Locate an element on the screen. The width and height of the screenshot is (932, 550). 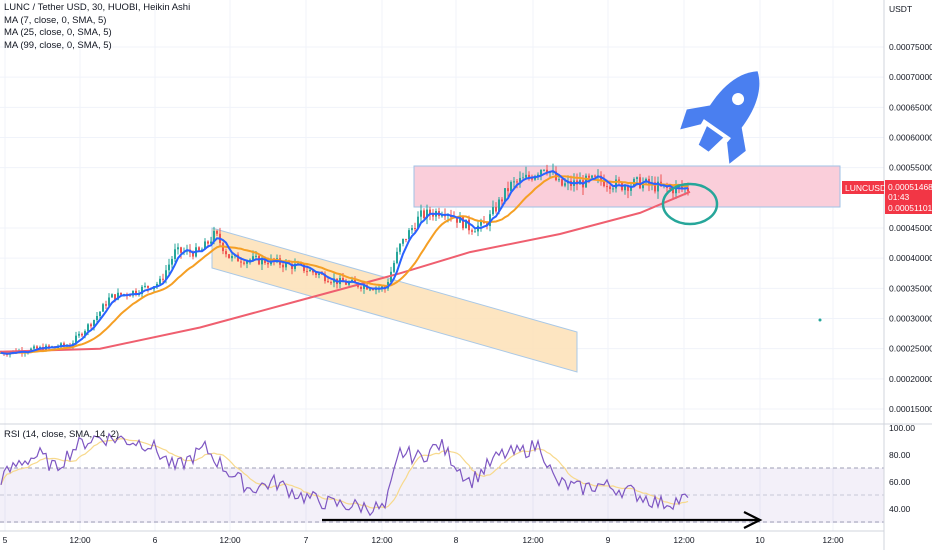
ma-99-legend: MA (99, close, 0, SMA, 5) is located at coordinates (58, 45).